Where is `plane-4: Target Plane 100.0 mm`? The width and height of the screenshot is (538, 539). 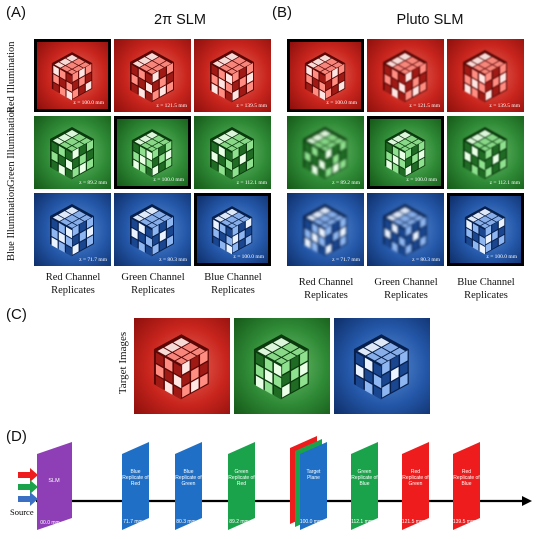 plane-4: Target Plane 100.0 mm is located at coordinates (308, 483).